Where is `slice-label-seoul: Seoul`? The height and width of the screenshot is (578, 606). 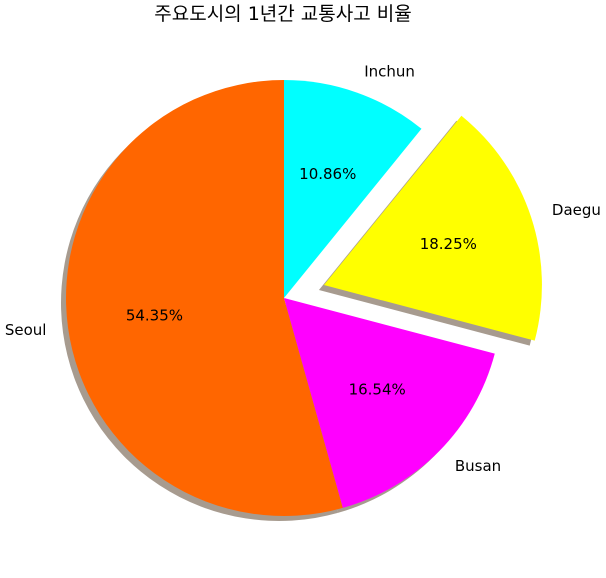
slice-label-seoul: Seoul is located at coordinates (26, 330).